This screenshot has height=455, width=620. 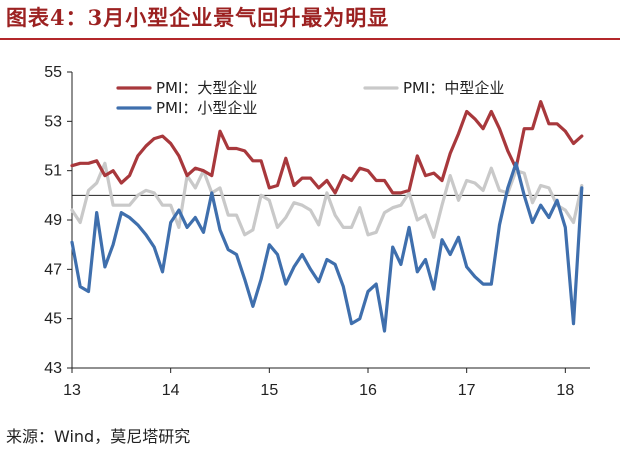 What do you see at coordinates (310, 98) in the screenshot?
I see `legend: PMI：大型企业 PMI：中型企业 PMI：小型企业` at bounding box center [310, 98].